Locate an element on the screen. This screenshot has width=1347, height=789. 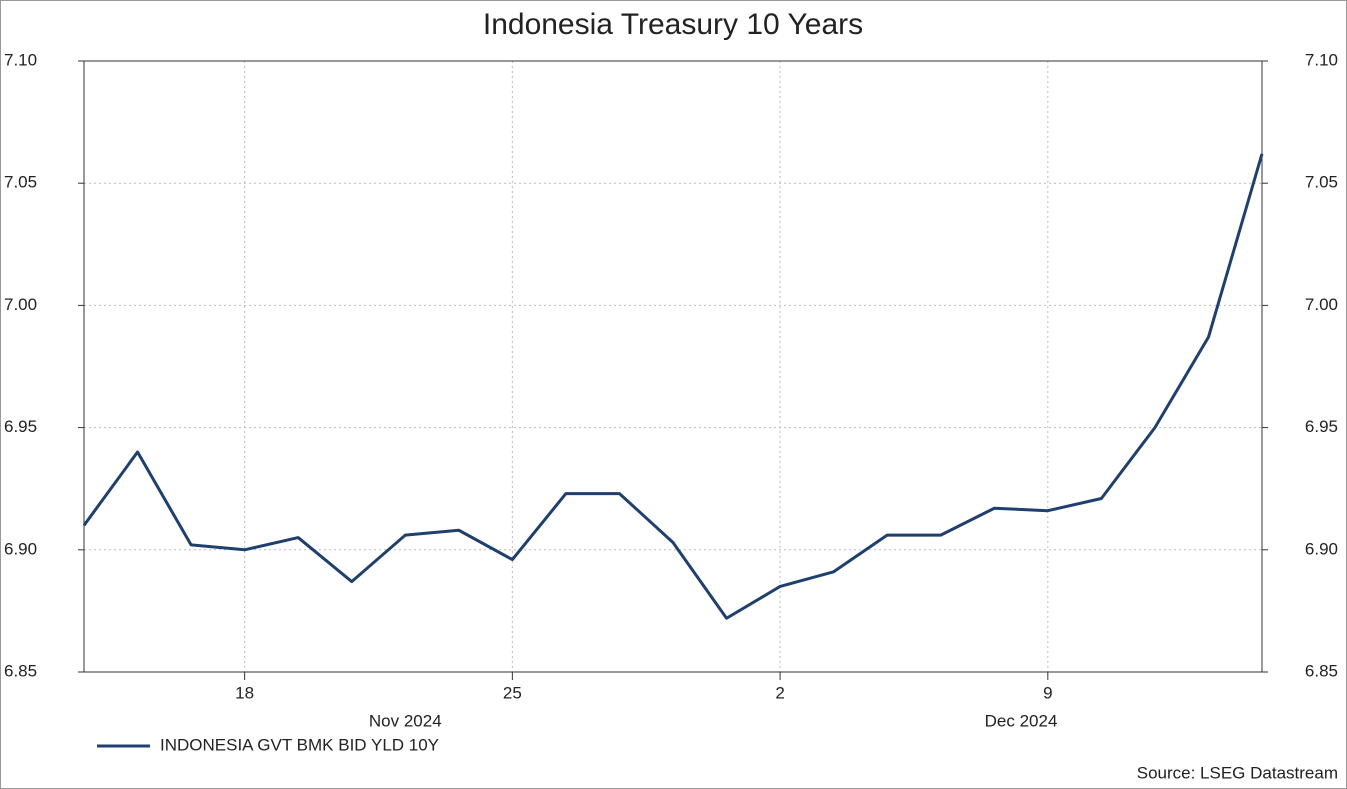
y2-tick-label: 7.10 is located at coordinates (1321, 59).